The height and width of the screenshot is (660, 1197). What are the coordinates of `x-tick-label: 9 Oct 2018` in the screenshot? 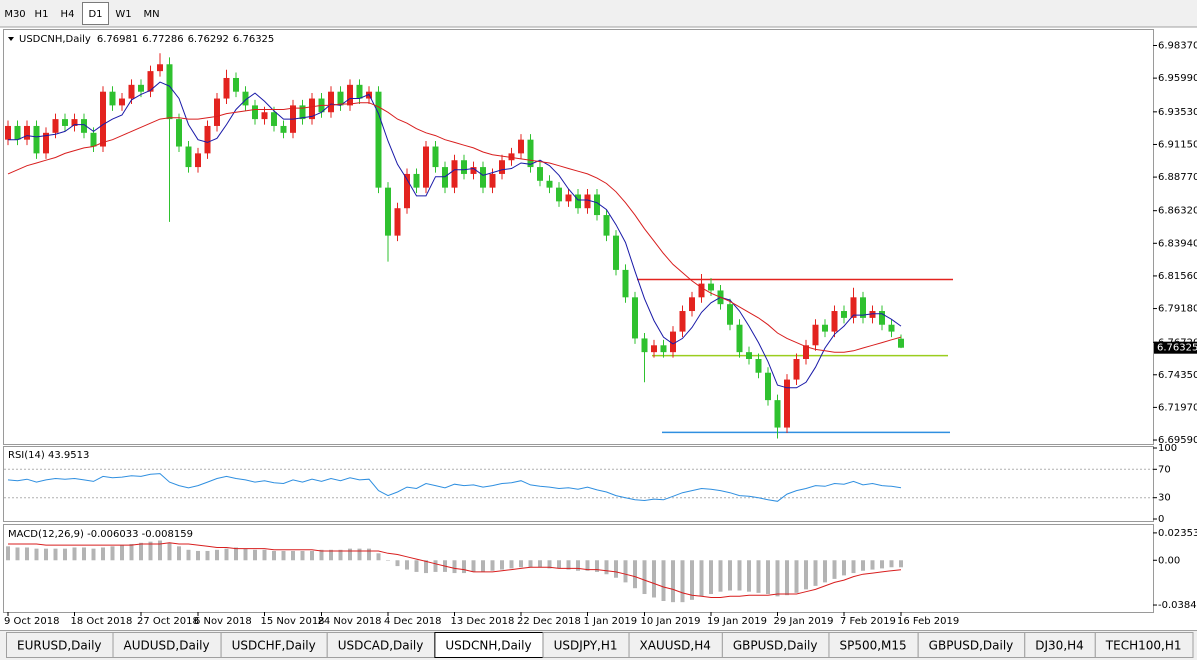 It's located at (31, 621).